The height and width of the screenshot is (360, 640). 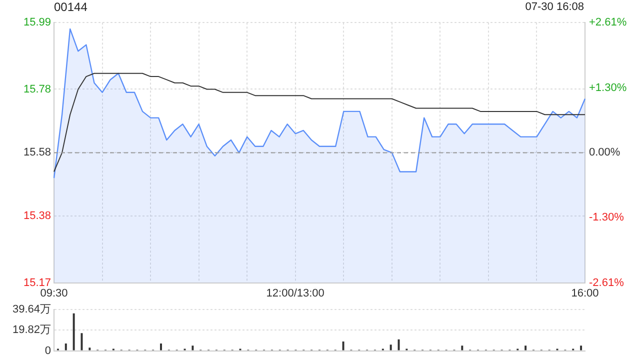 What do you see at coordinates (554, 7) in the screenshot?
I see `text: 07-30 16:08` at bounding box center [554, 7].